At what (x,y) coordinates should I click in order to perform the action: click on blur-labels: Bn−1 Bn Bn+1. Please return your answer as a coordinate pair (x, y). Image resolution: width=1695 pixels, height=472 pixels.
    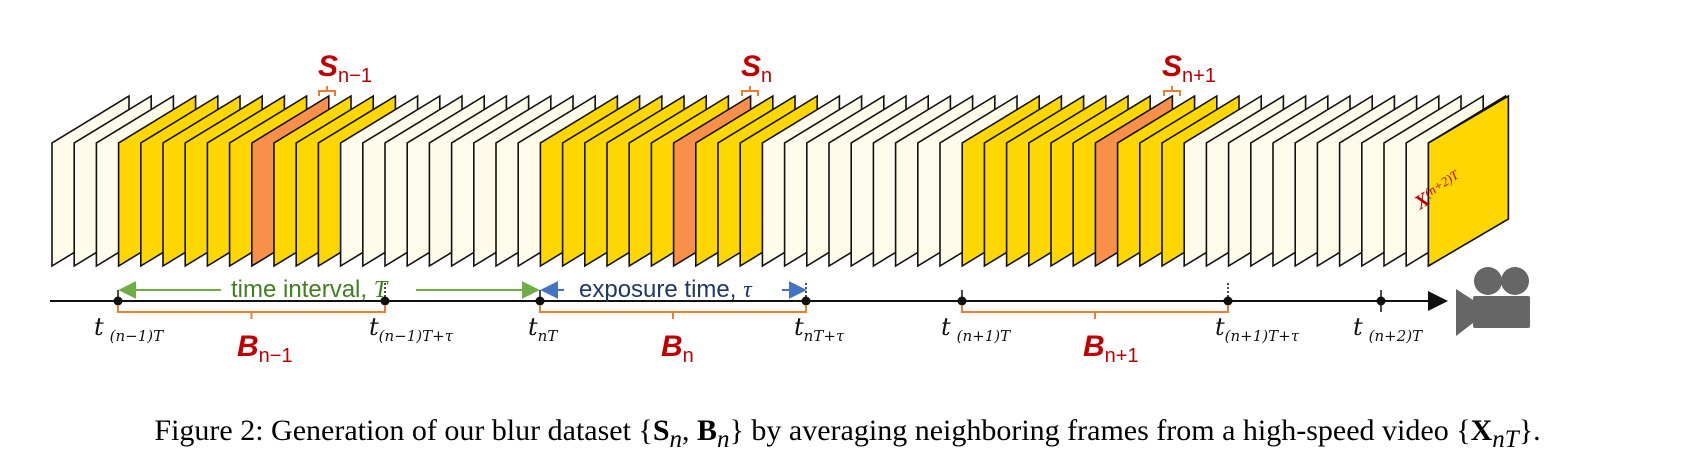
    Looking at the image, I should click on (688, 348).